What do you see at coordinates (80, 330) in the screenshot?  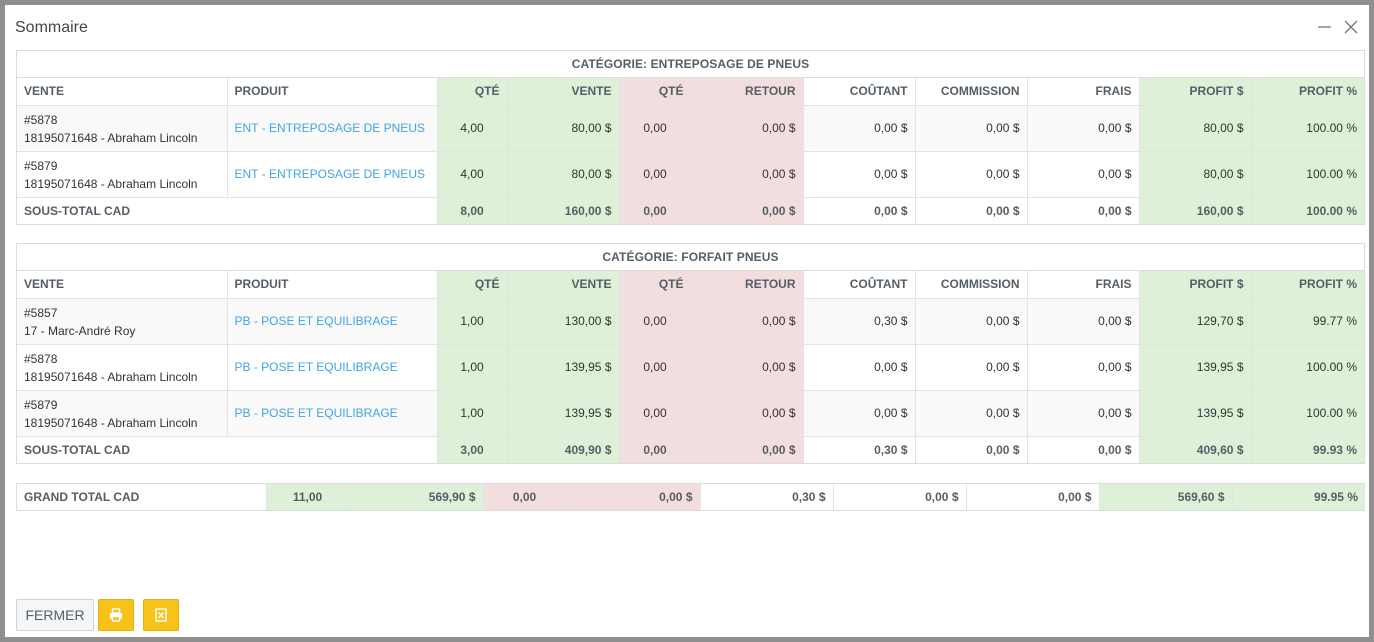 I see `sale-customer: 17 - Marc-André Roy` at bounding box center [80, 330].